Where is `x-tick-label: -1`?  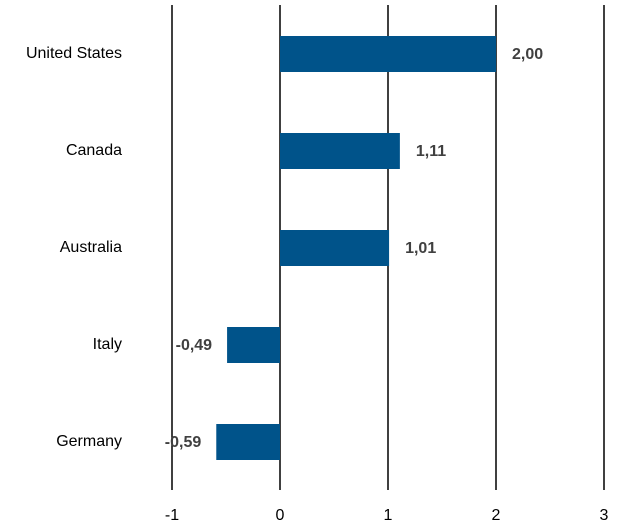
x-tick-label: -1 is located at coordinates (172, 515).